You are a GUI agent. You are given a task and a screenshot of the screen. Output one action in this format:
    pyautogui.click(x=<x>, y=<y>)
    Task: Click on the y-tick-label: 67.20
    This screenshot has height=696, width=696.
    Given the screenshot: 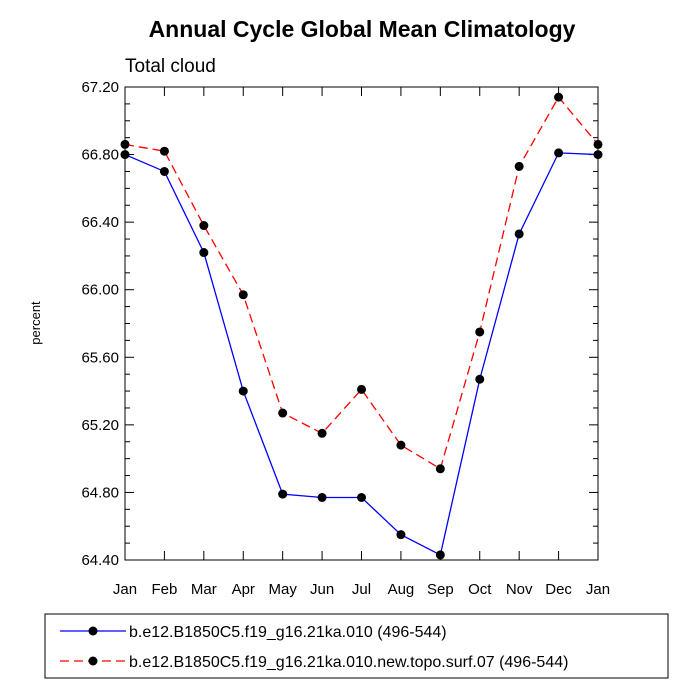 What is the action you would take?
    pyautogui.click(x=100, y=87)
    